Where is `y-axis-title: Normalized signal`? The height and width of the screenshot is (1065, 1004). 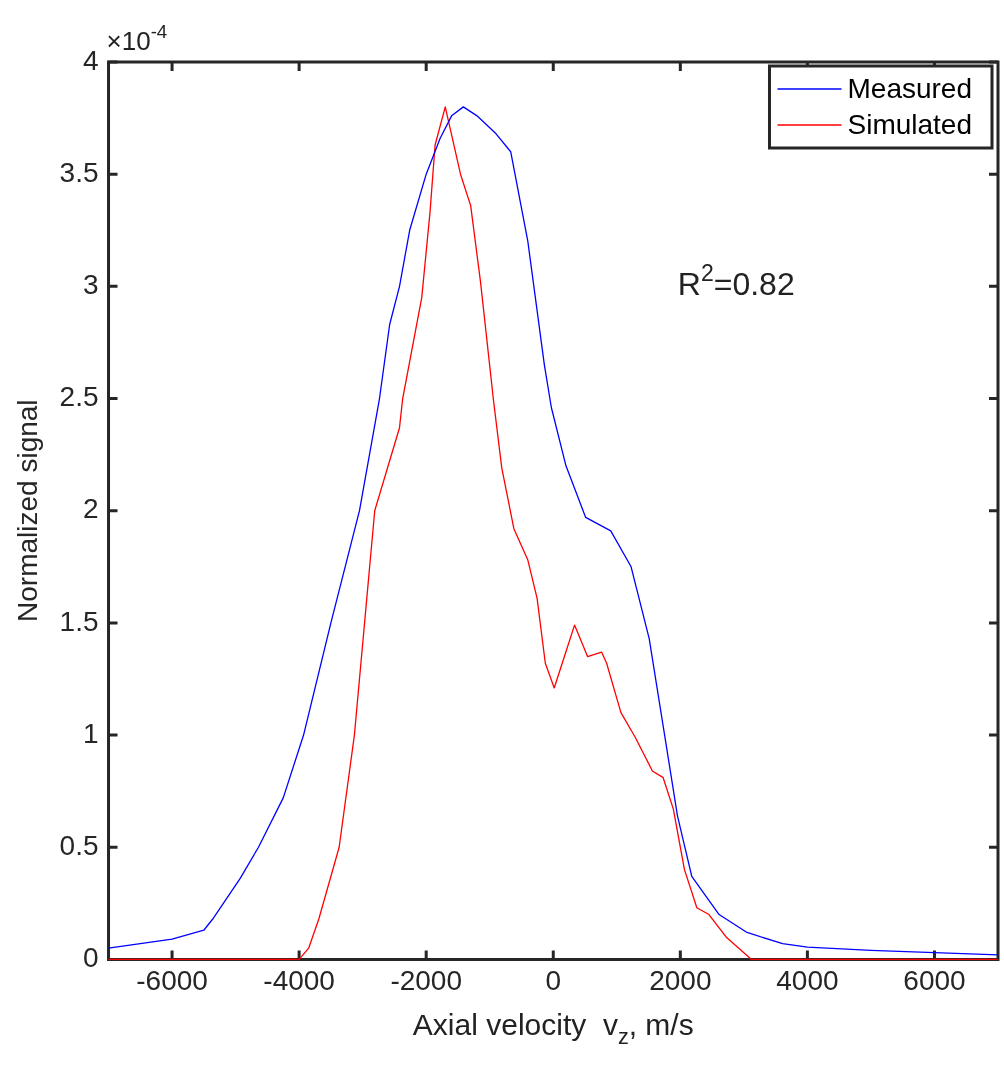 y-axis-title: Normalized signal is located at coordinates (27, 510).